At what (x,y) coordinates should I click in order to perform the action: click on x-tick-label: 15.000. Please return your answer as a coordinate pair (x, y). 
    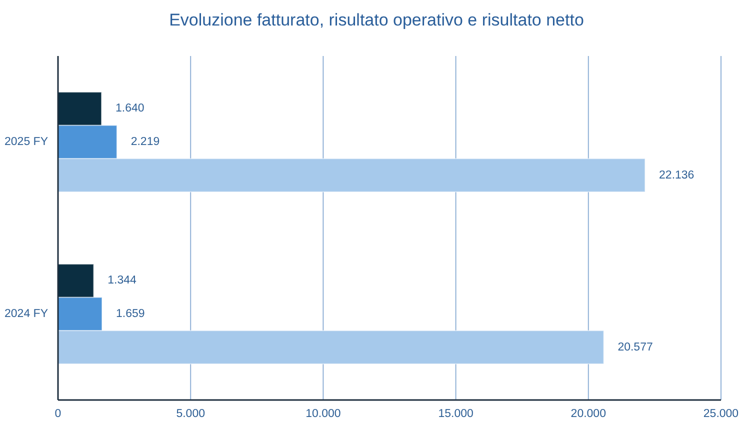
    Looking at the image, I should click on (456, 414).